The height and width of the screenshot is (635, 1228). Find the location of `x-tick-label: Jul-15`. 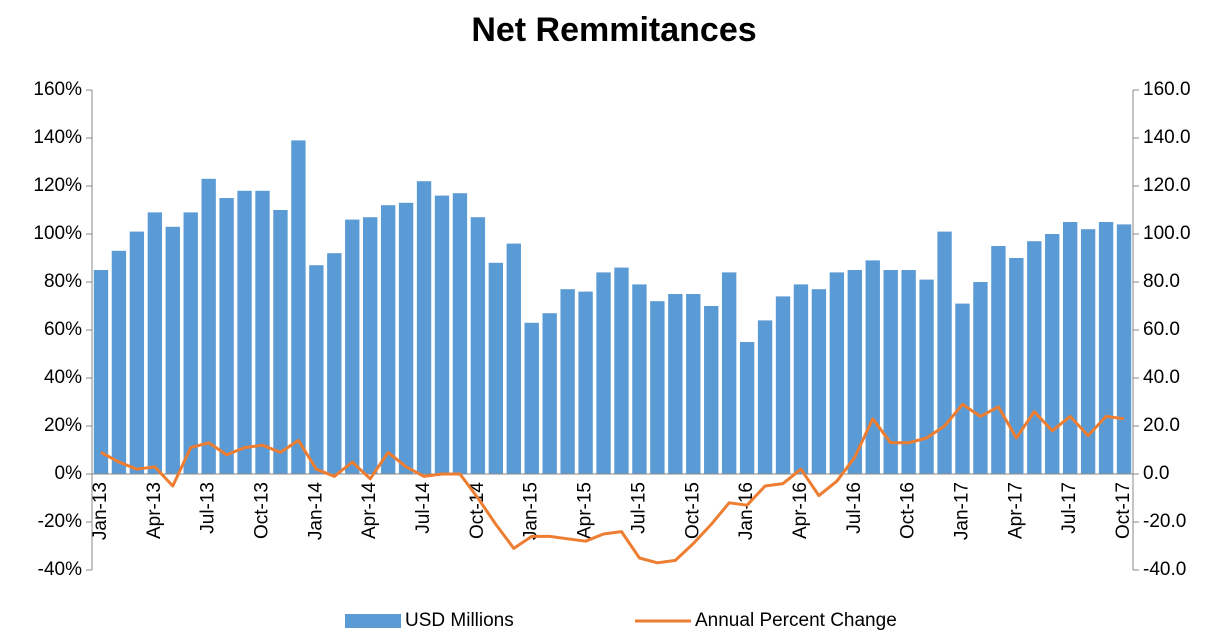

x-tick-label: Jul-15 is located at coordinates (638, 508).